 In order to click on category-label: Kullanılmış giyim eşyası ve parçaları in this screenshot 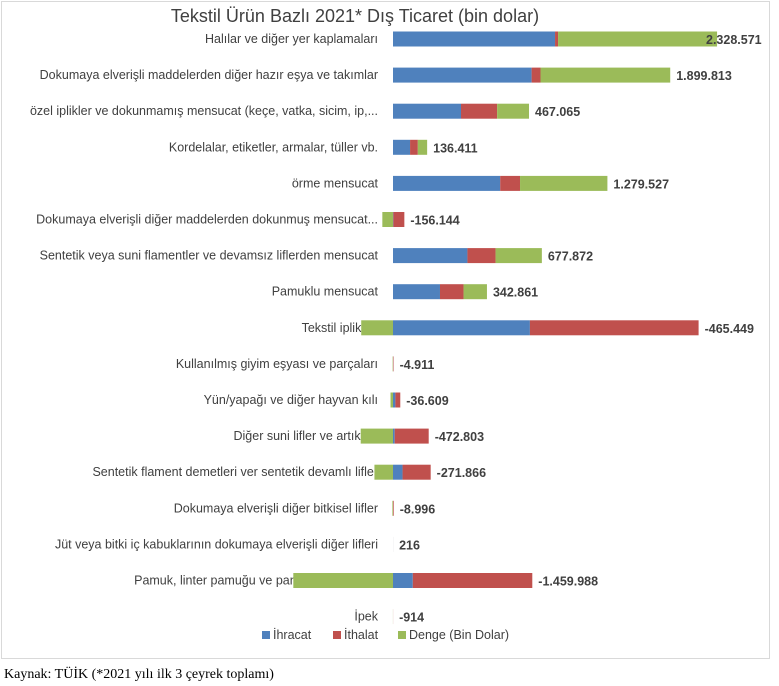, I will do `click(277, 364)`.